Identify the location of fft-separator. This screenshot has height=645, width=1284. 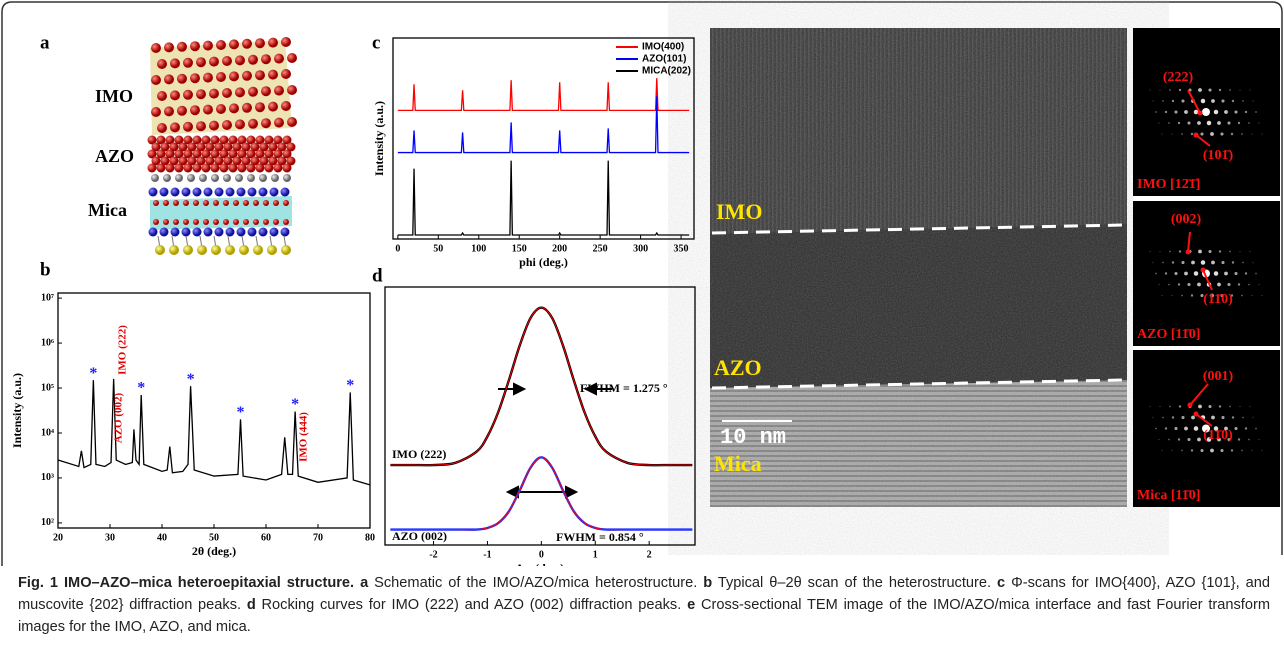
(1206, 348).